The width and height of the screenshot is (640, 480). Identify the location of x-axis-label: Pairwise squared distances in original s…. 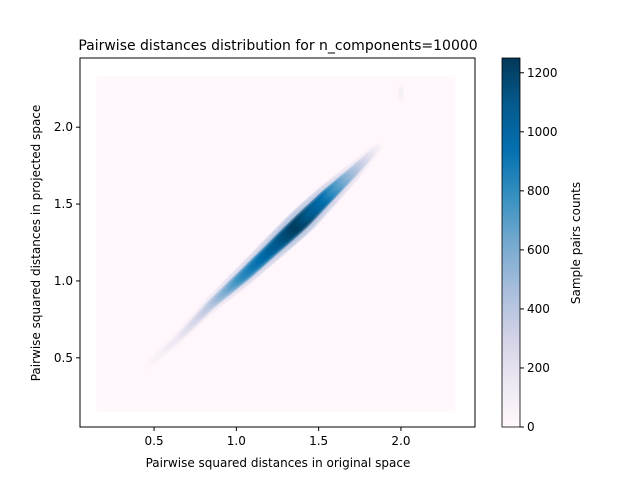
(278, 463).